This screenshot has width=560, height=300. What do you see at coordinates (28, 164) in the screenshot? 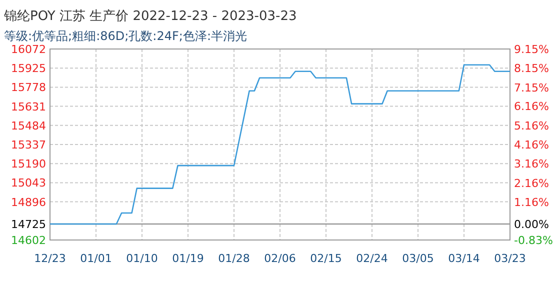
I see `y-tick-label: 15190` at bounding box center [28, 164].